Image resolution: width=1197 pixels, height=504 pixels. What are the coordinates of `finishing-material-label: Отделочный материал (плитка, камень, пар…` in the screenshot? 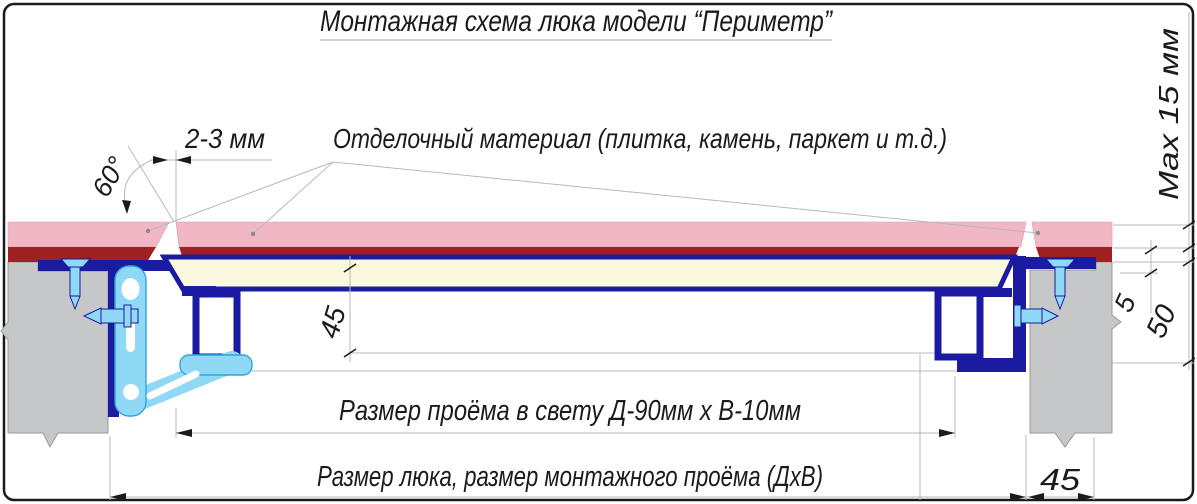 It's located at (640, 138).